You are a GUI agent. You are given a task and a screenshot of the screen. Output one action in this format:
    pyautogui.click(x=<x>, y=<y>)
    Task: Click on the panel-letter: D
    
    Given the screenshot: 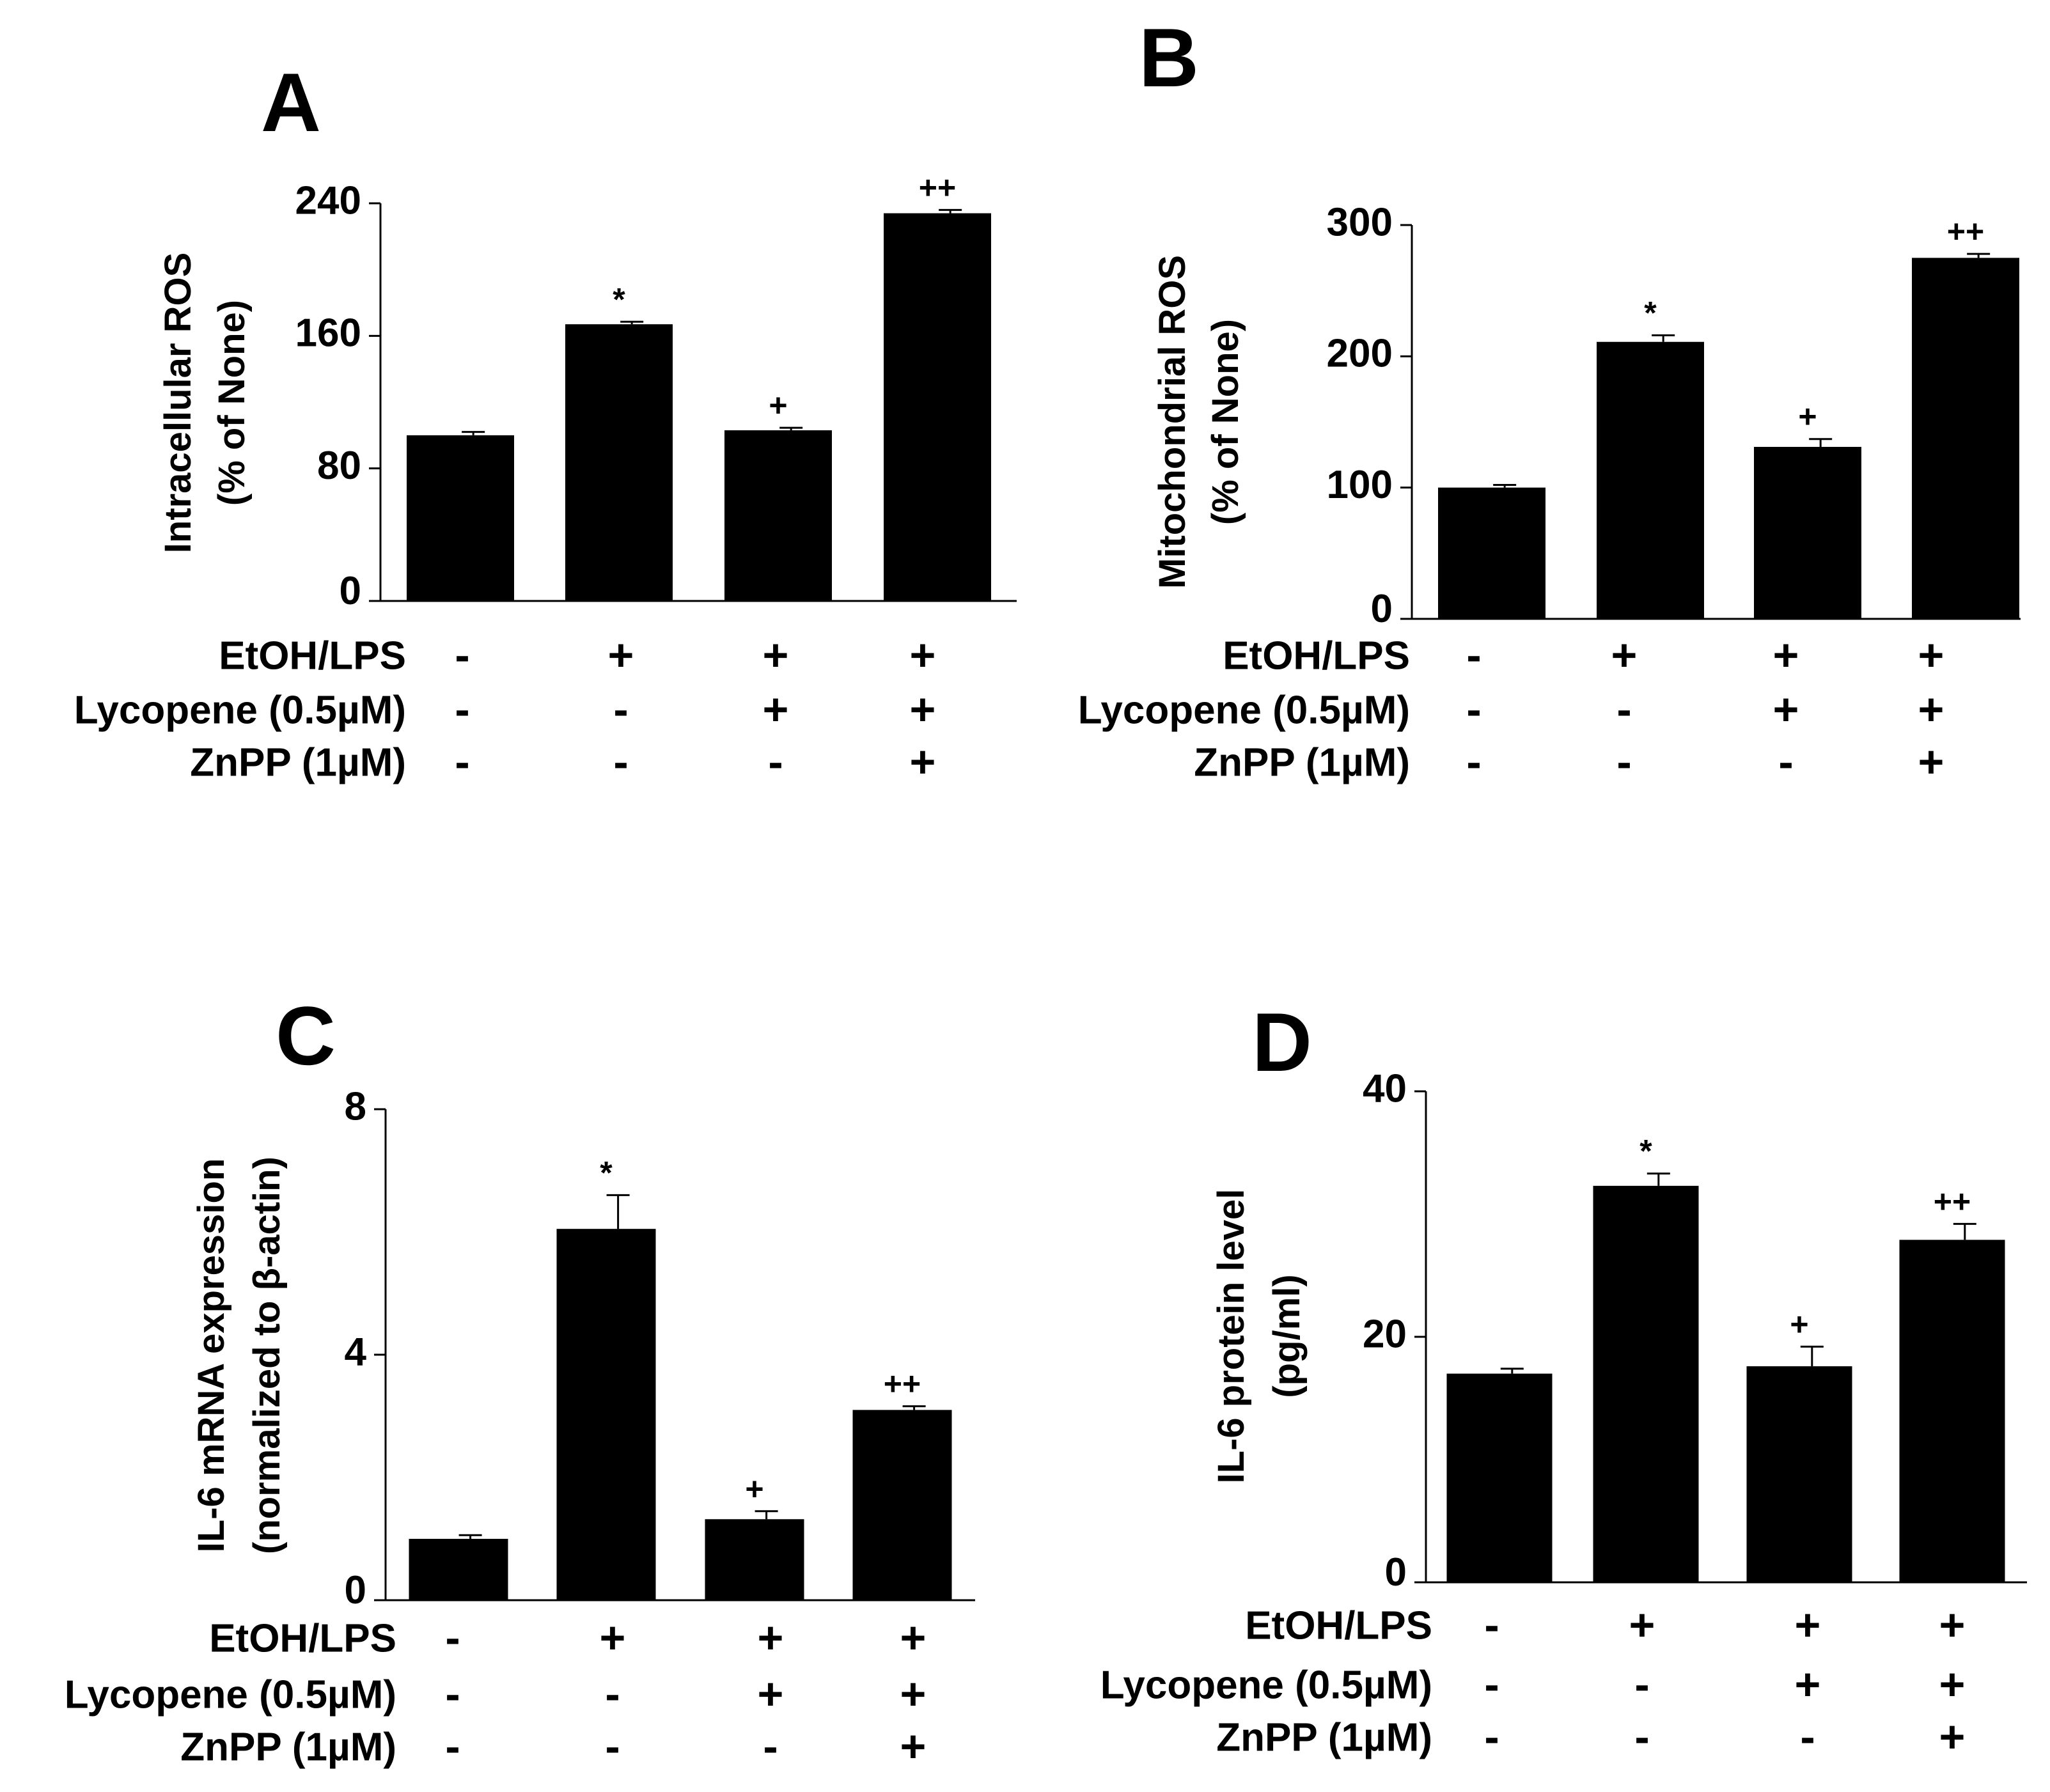 What is the action you would take?
    pyautogui.click(x=1282, y=1042)
    